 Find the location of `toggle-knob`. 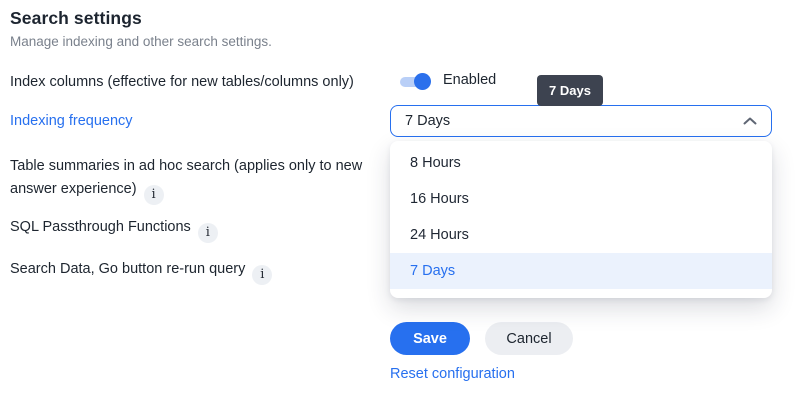

toggle-knob is located at coordinates (422, 81).